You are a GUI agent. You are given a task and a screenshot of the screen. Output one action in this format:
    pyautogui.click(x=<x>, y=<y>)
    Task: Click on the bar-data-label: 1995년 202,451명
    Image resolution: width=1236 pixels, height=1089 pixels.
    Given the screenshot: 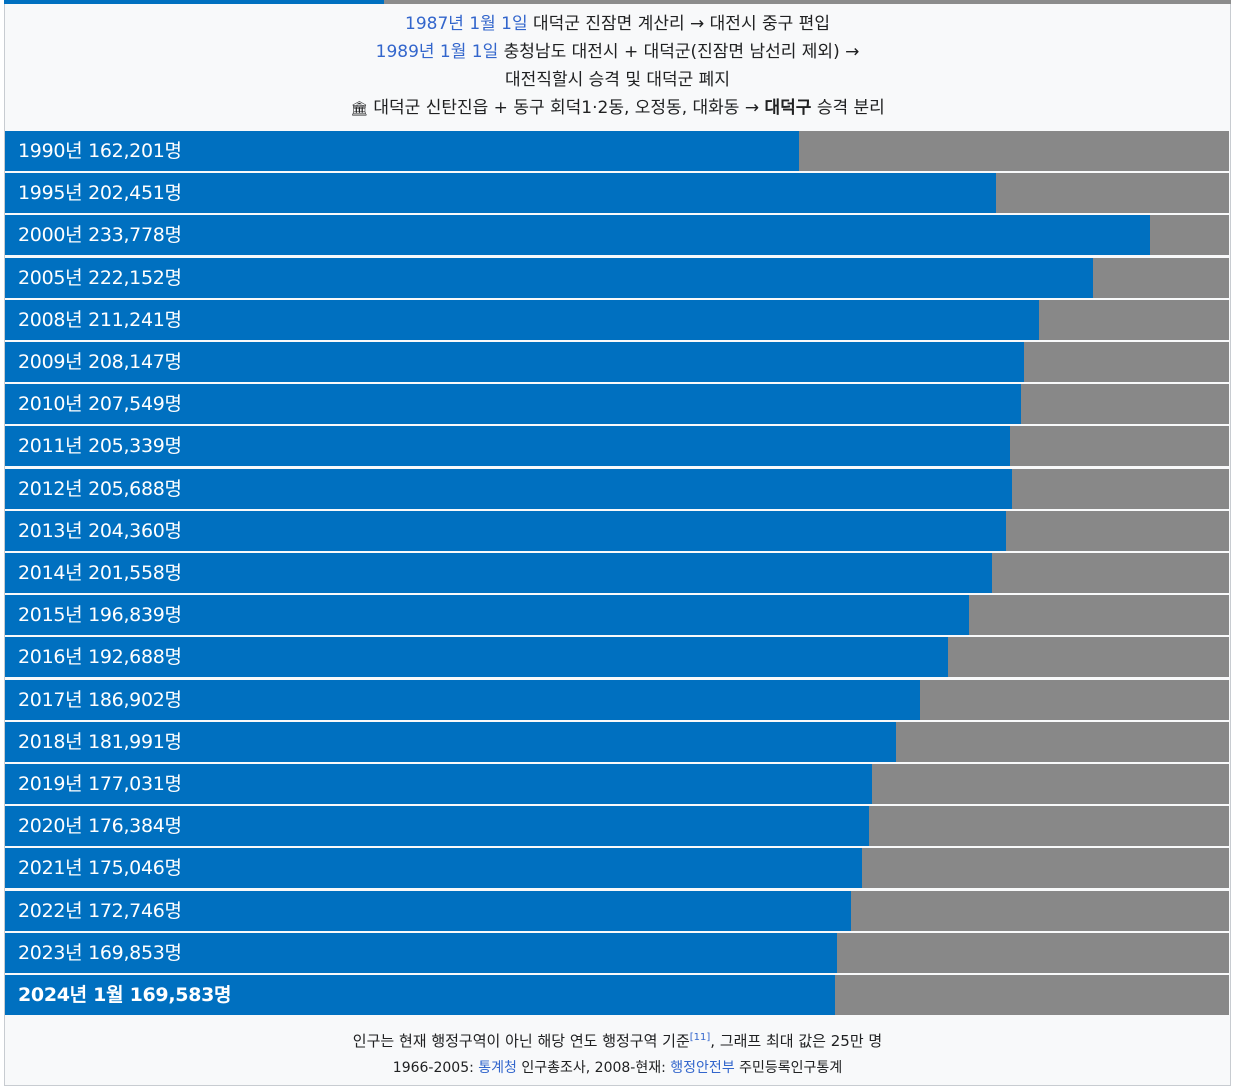 What is the action you would take?
    pyautogui.click(x=100, y=193)
    